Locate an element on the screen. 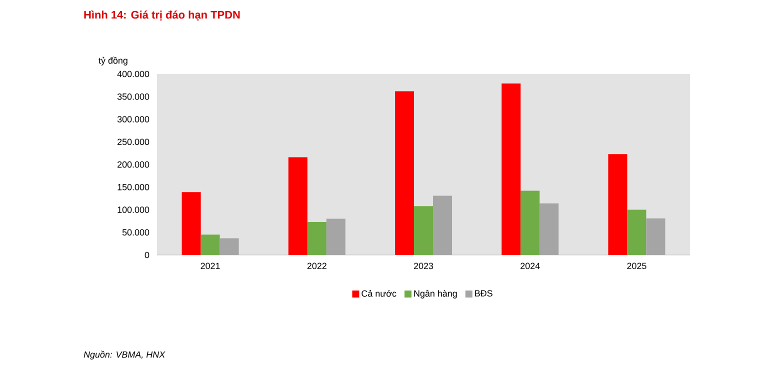 The width and height of the screenshot is (765, 375). chart-title: Hình 14: Giá trị đáo hạn TPDN is located at coordinates (162, 15).